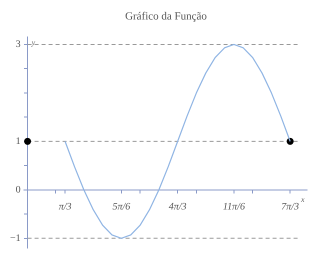  Describe the element at coordinates (302, 199) in the screenshot. I see `x-axis-title: x` at that location.